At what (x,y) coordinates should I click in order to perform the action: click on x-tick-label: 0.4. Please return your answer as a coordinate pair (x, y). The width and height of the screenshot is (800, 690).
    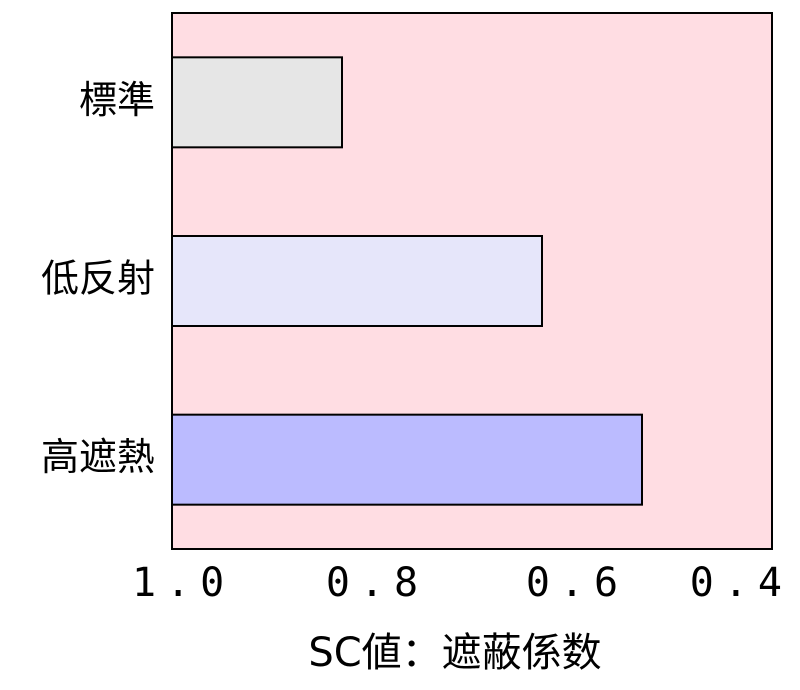
    Looking at the image, I should click on (741, 583).